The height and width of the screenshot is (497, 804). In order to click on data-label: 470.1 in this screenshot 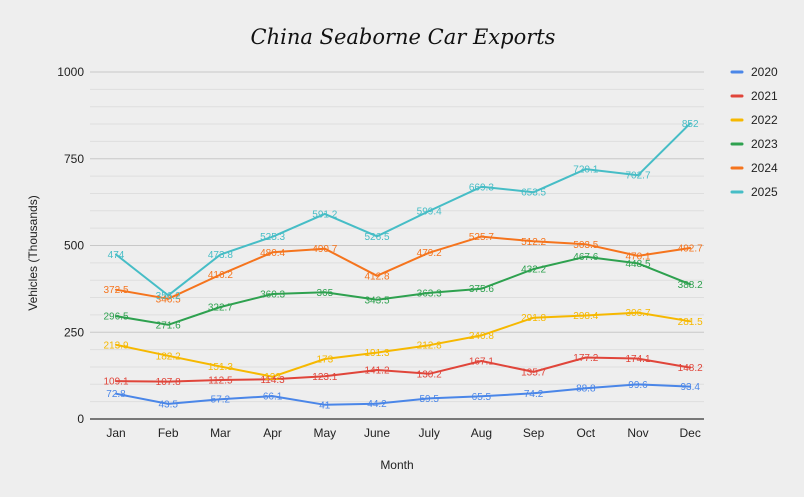, I will do `click(637, 256)`.